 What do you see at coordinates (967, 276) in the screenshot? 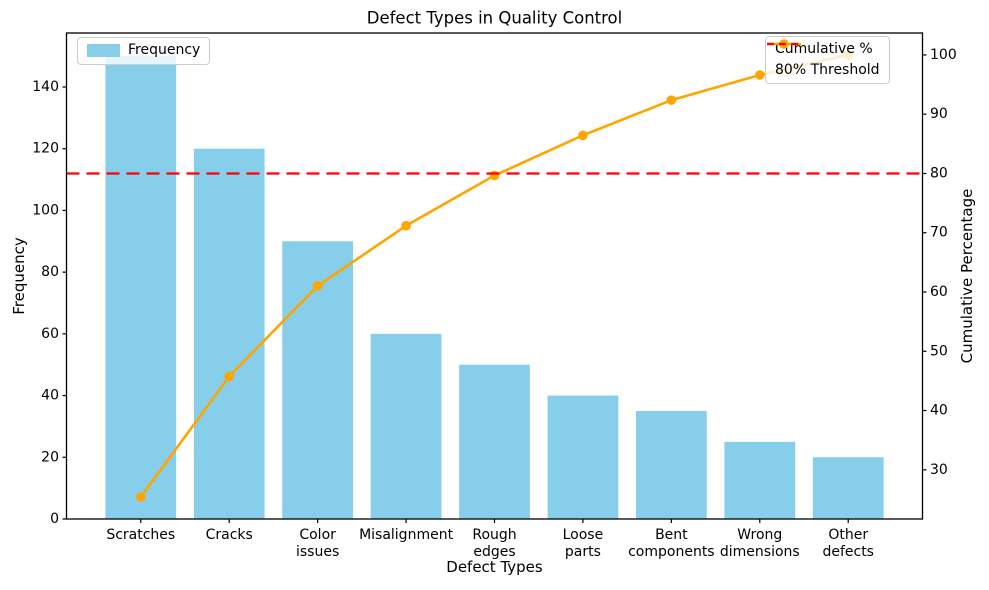
I see `y-axis-label-right: Cumulative Percentage` at bounding box center [967, 276].